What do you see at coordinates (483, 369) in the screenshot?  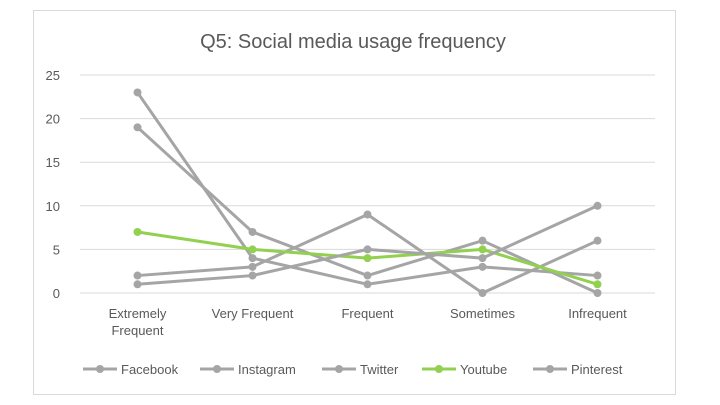 I see `legend-label: Youtube` at bounding box center [483, 369].